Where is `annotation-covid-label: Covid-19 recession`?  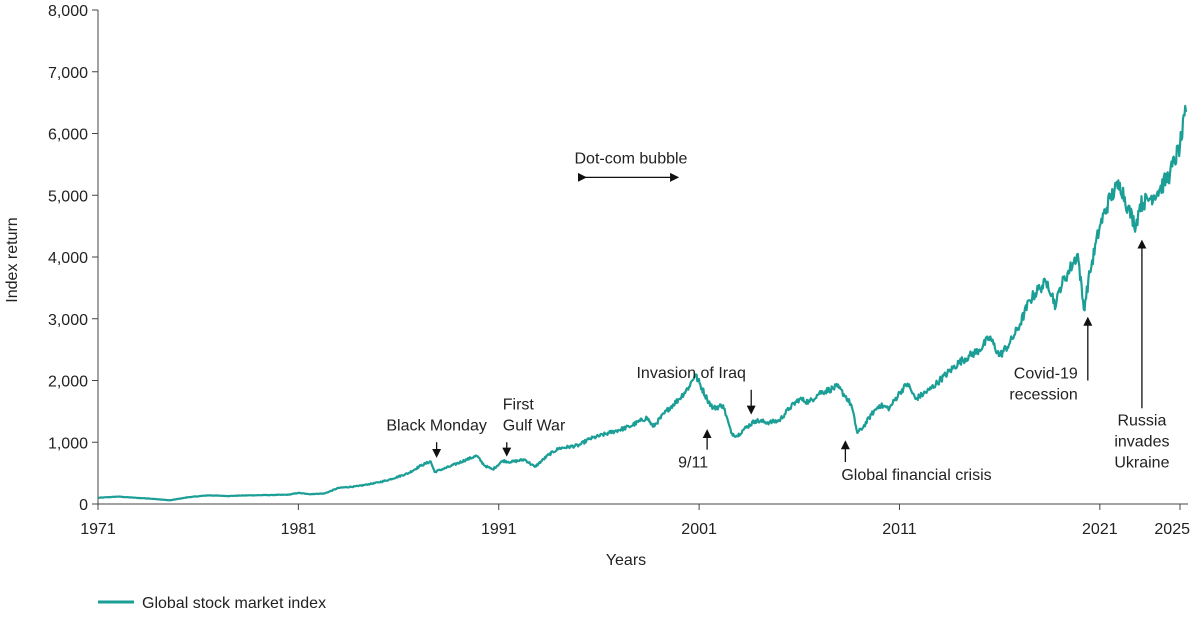
annotation-covid-label: Covid-19 recession is located at coordinates (1043, 385).